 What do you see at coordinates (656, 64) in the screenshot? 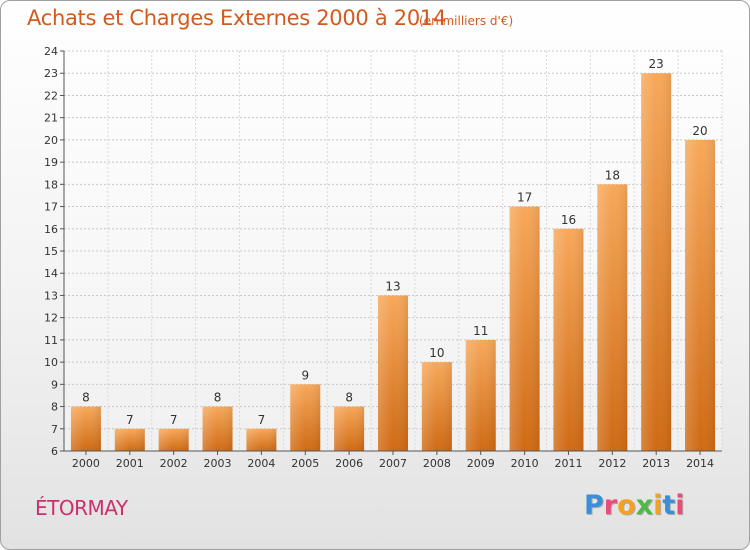
I see `data-label: 23` at bounding box center [656, 64].